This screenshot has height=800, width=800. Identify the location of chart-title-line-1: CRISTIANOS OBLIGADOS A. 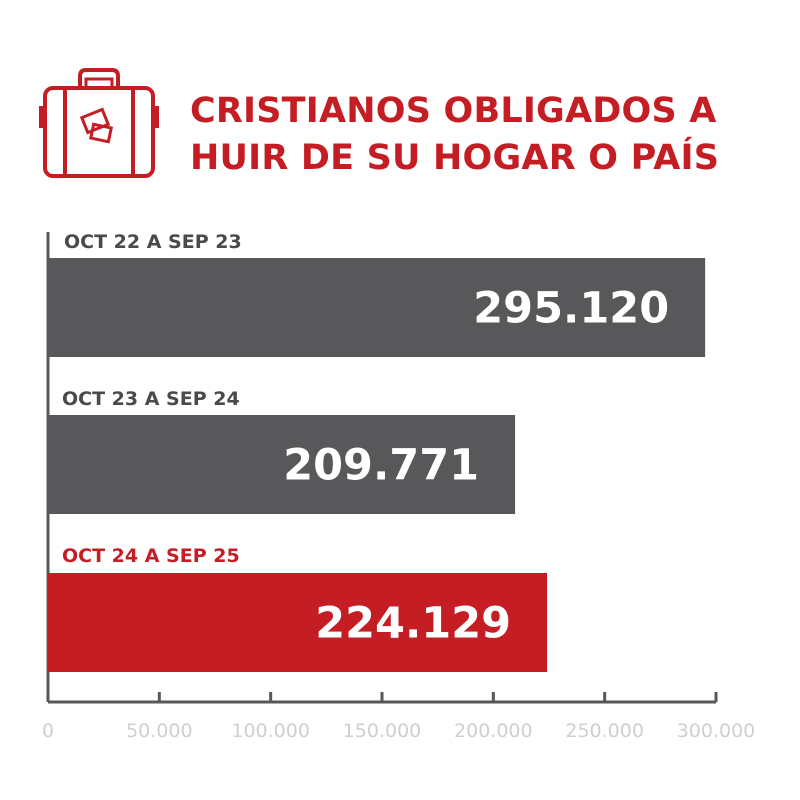
(453, 111).